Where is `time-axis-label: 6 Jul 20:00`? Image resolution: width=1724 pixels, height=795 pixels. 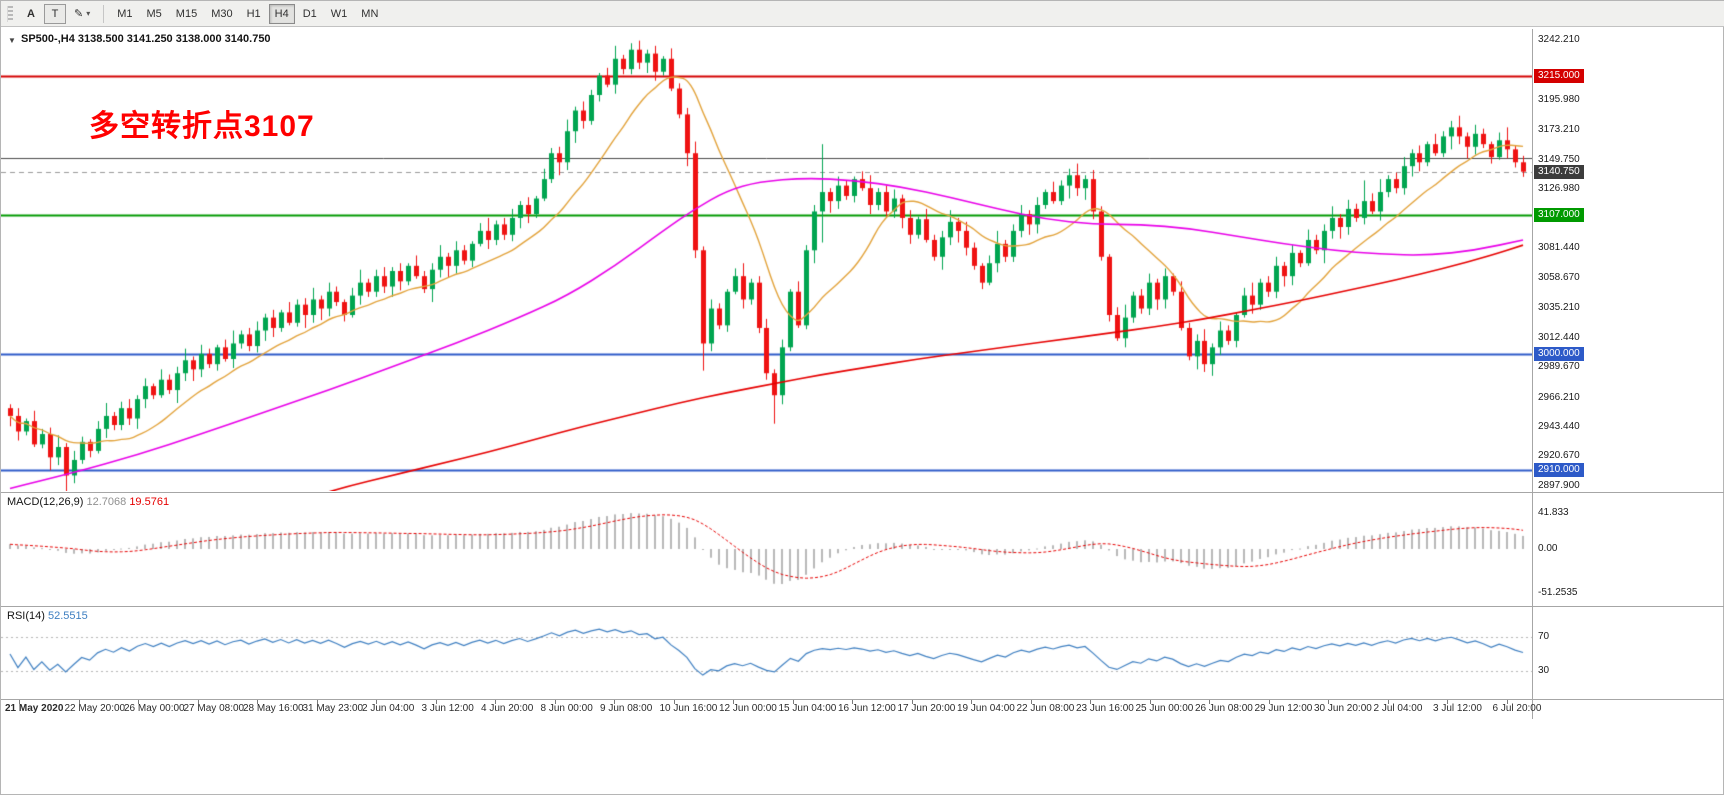
time-axis-label: 6 Jul 20:00 is located at coordinates (1517, 708).